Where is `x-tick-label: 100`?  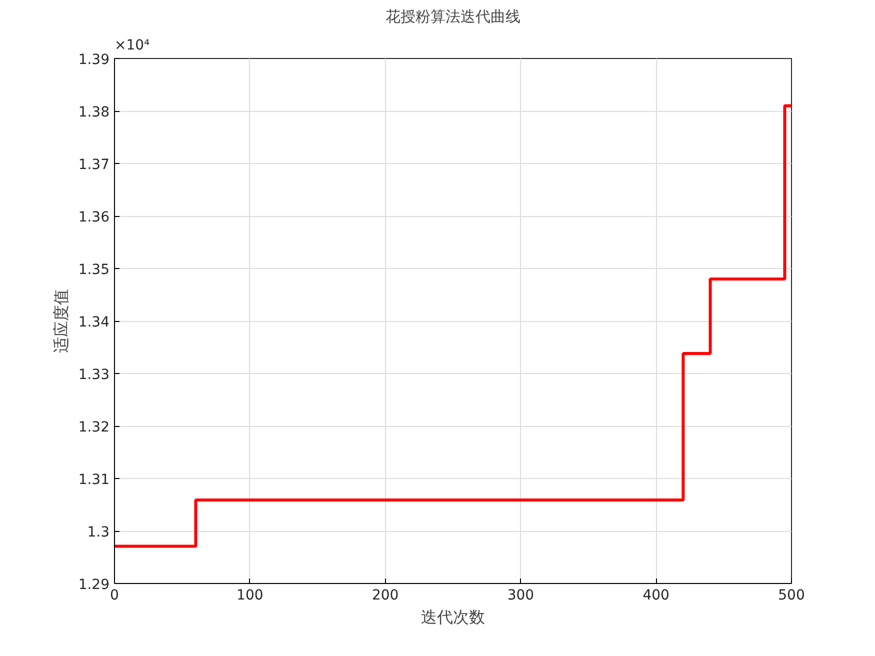 x-tick-label: 100 is located at coordinates (250, 596).